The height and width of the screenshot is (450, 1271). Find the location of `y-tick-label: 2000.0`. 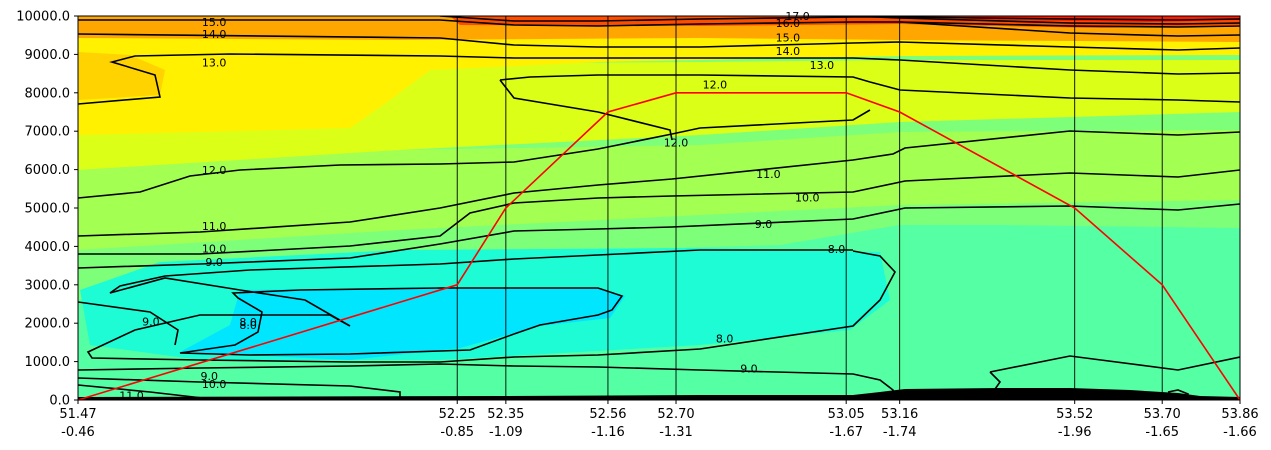

y-tick-label: 2000.0 is located at coordinates (48, 324).